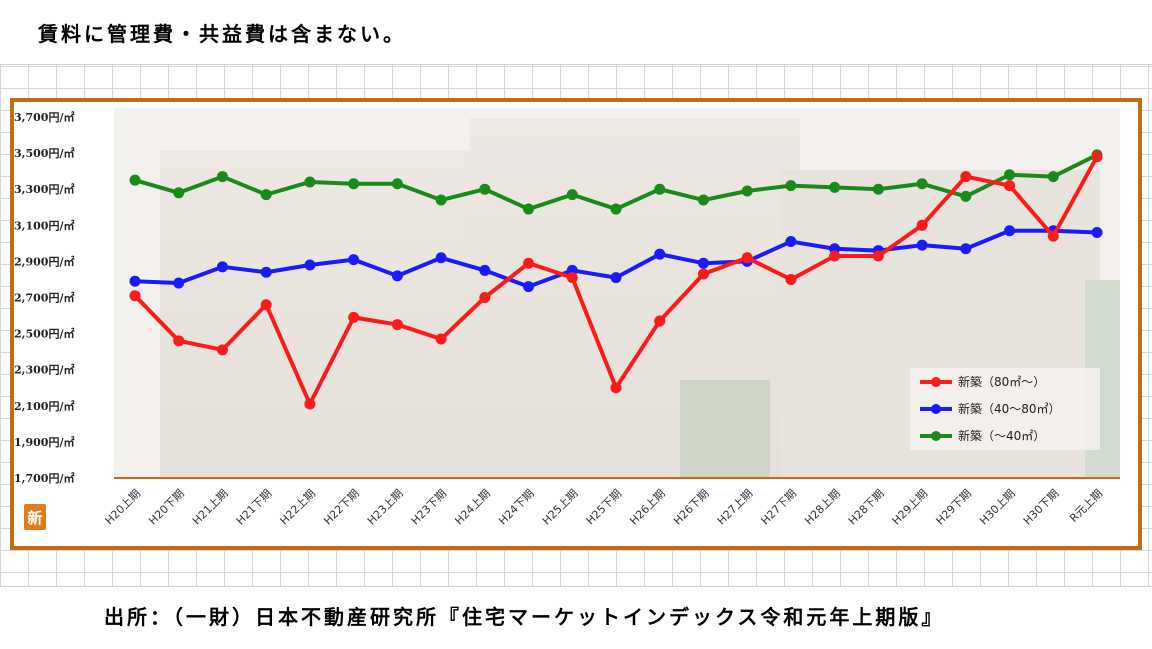  What do you see at coordinates (429, 507) in the screenshot?
I see `x-tick-label: H23下期` at bounding box center [429, 507].